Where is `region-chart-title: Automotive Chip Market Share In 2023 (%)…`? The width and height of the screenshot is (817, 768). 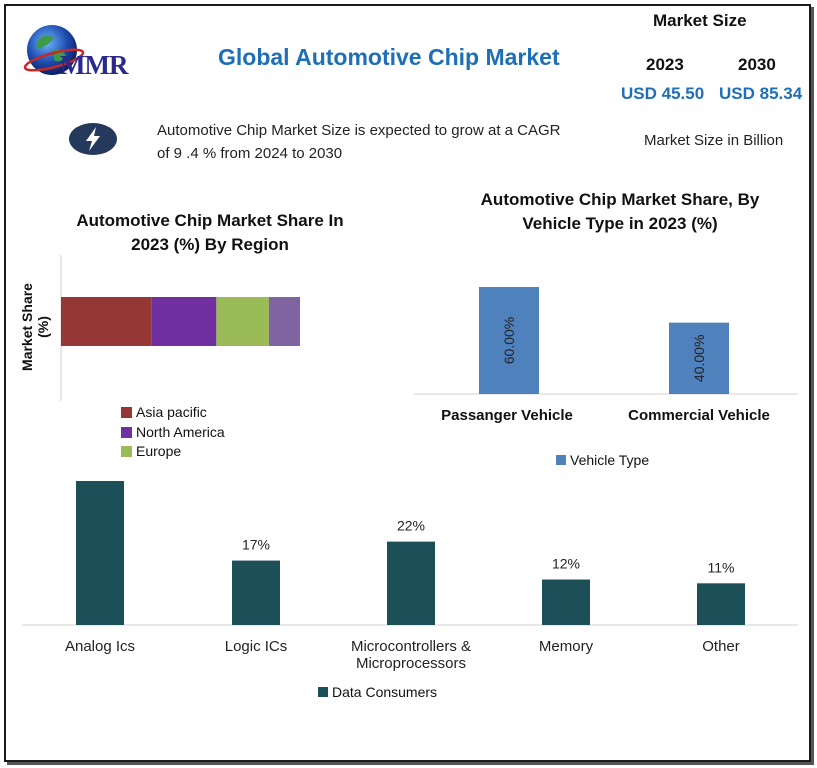 region-chart-title: Automotive Chip Market Share In 2023 (%)… is located at coordinates (210, 233).